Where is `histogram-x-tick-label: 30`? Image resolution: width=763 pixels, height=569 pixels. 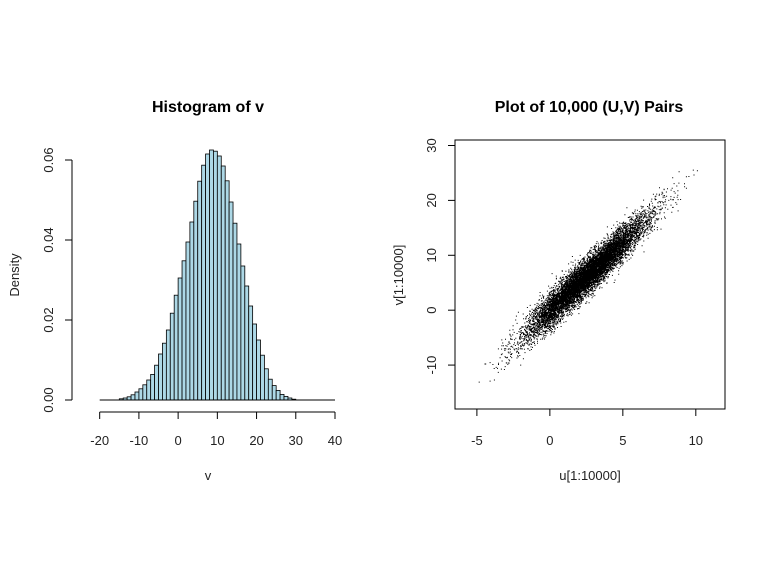 histogram-x-tick-label: 30 is located at coordinates (296, 440).